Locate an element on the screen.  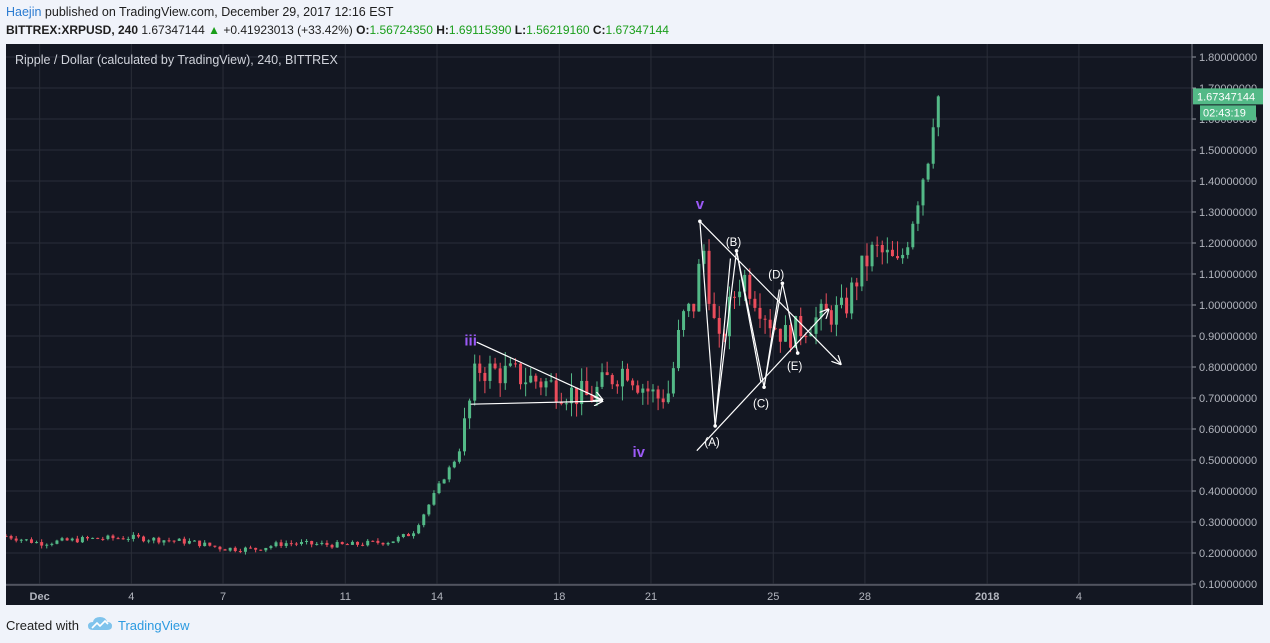
y-tick-label: 0.90000000 is located at coordinates (1228, 337).